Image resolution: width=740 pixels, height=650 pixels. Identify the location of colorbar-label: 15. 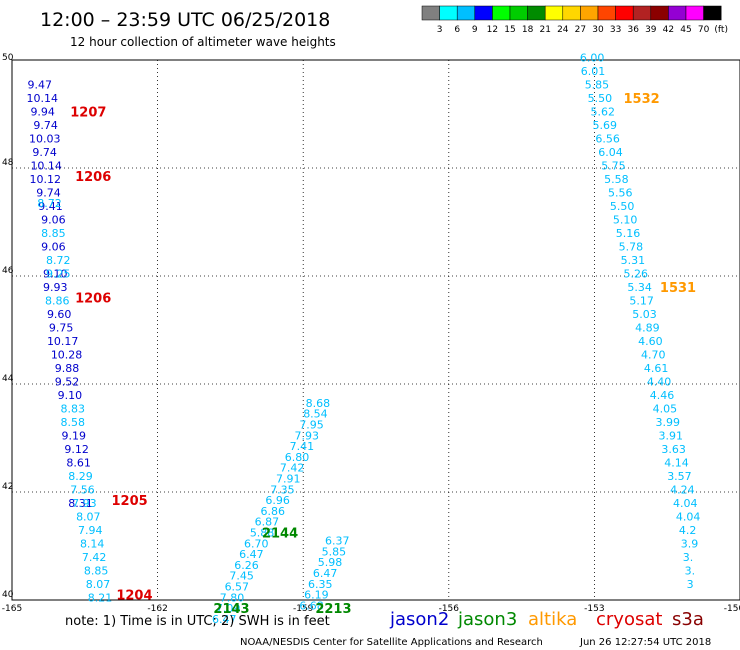
(509, 30).